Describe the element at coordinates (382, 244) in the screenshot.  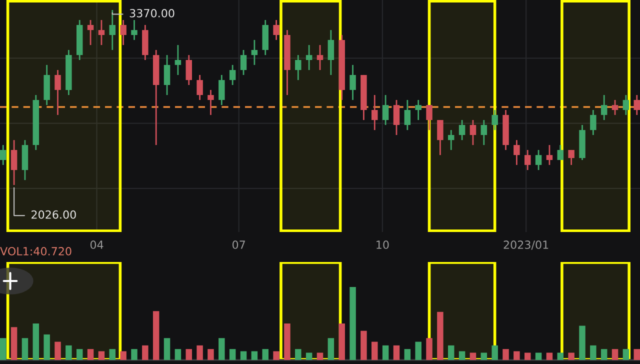
I see `x-tick-label: 10` at that location.